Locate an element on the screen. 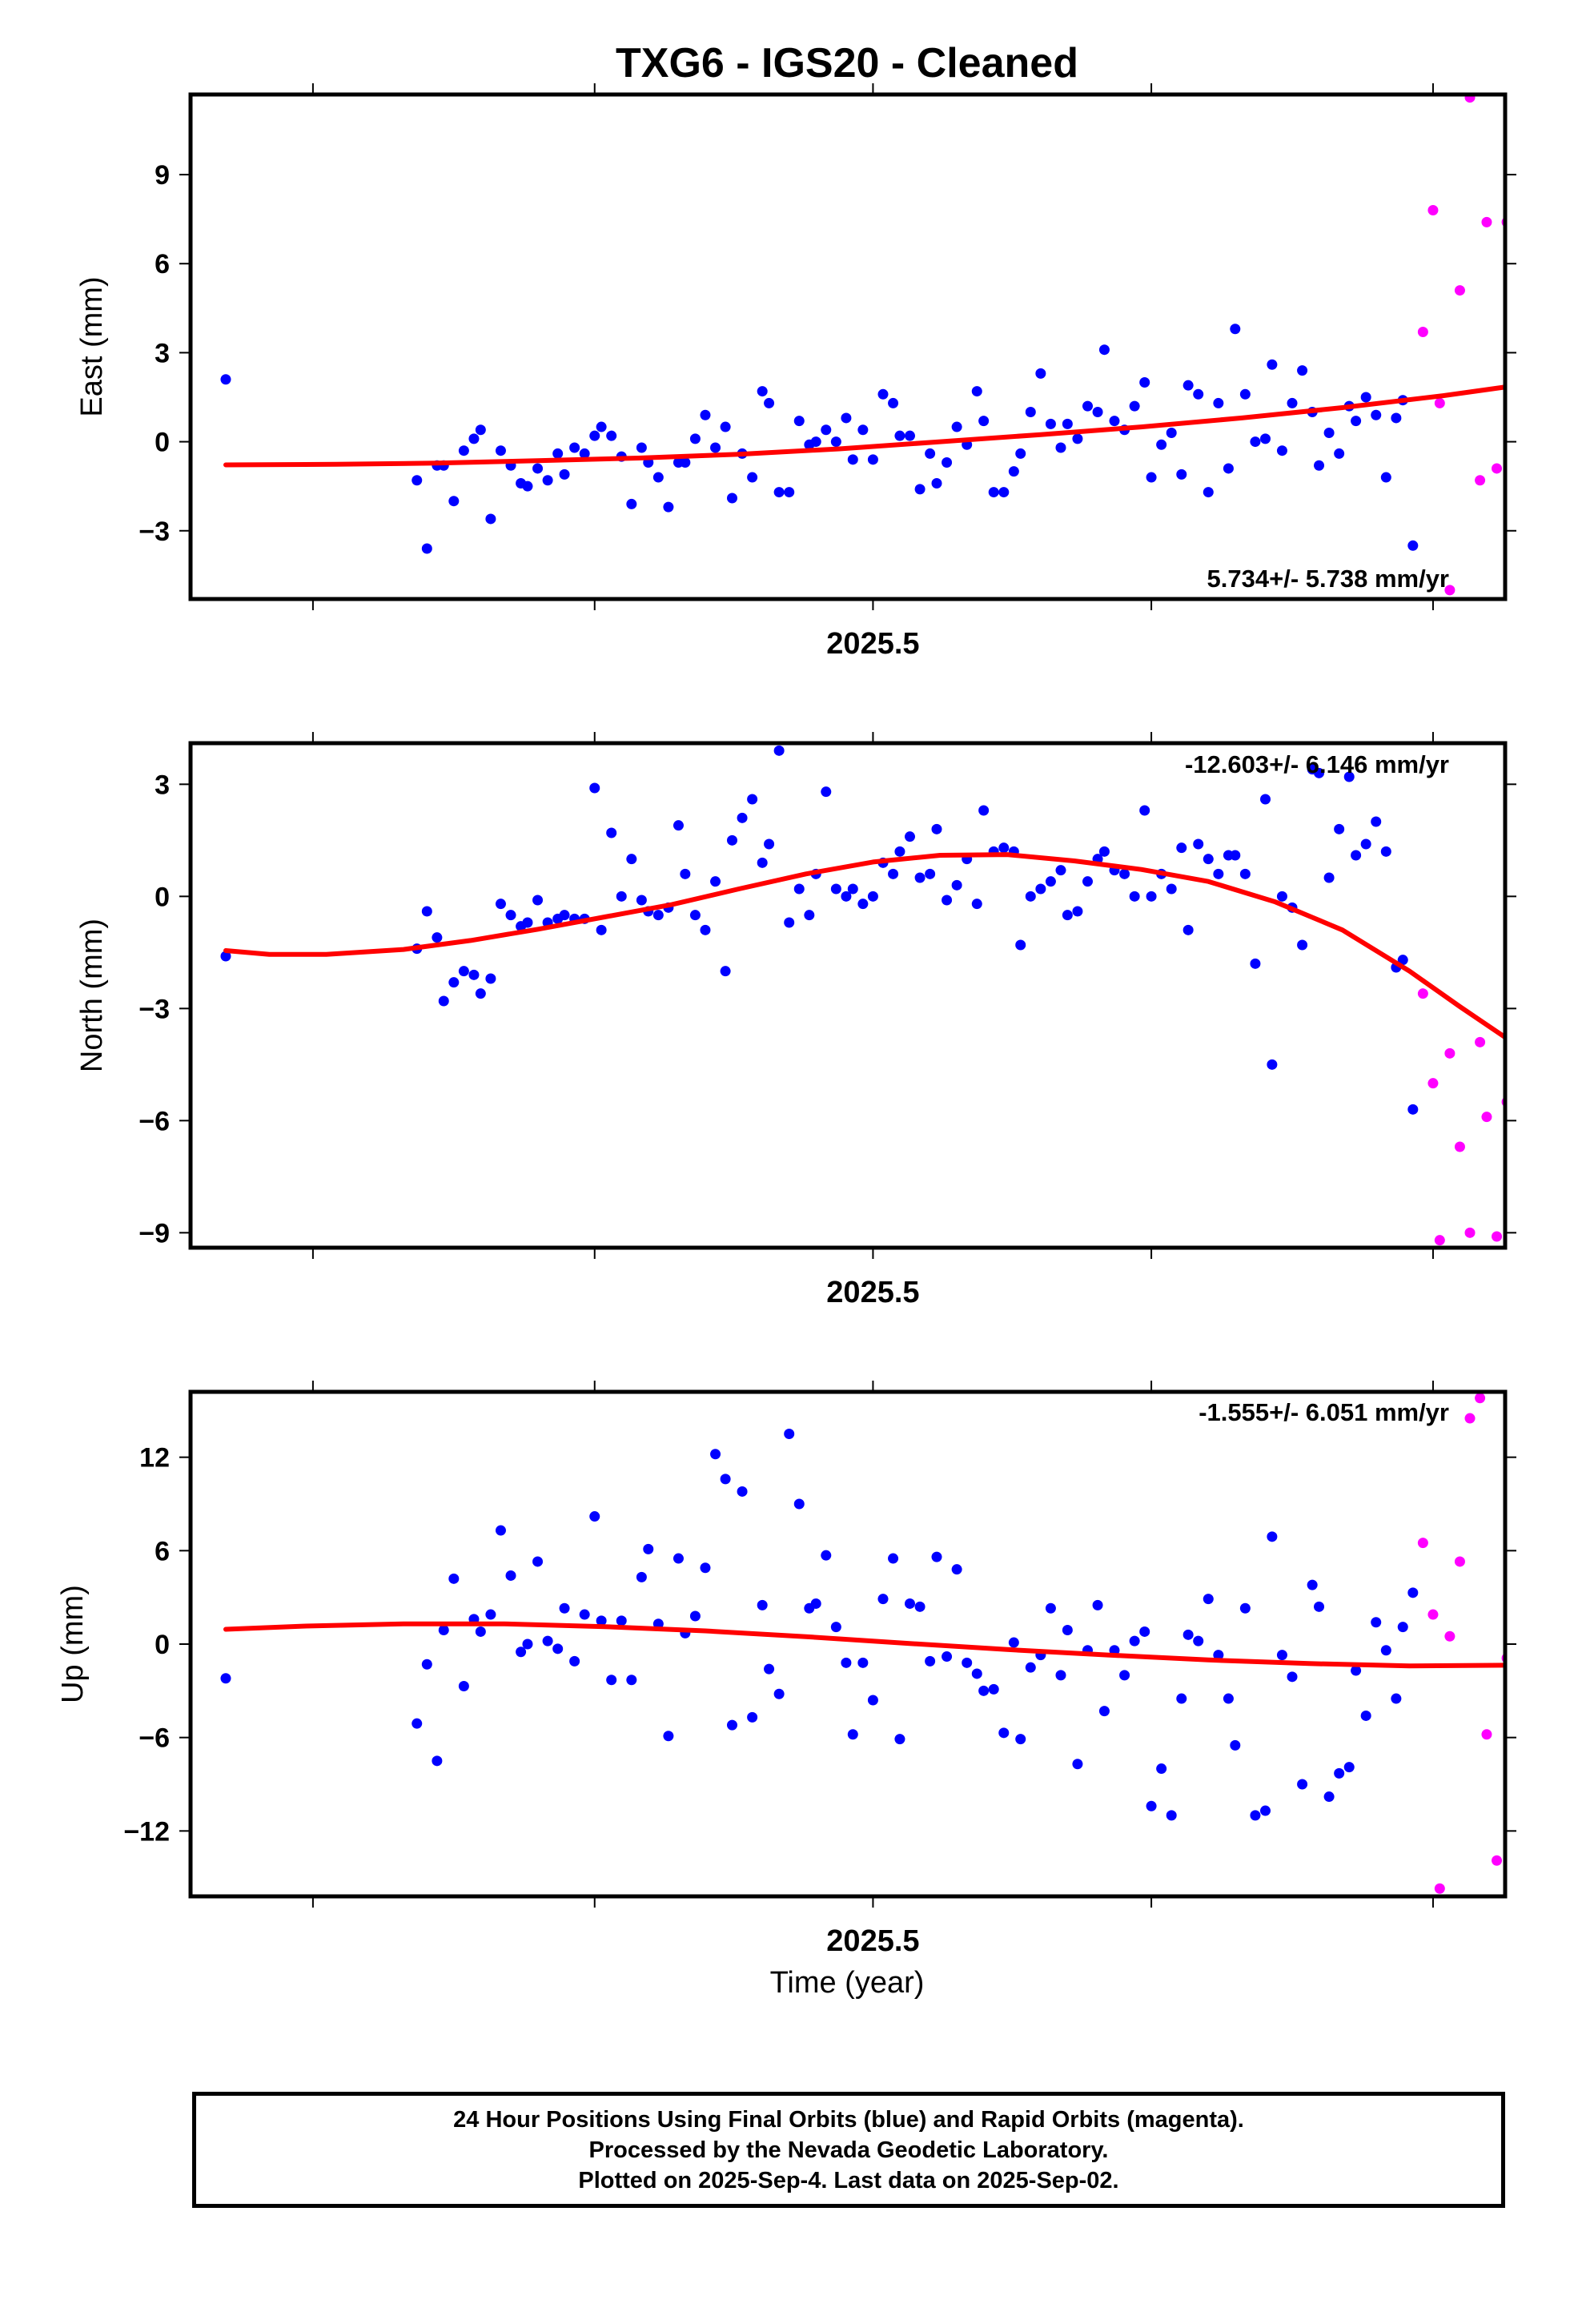 The height and width of the screenshot is (2324, 1582). east-rate-label: 5.734+/- 5.738 mm/yr is located at coordinates (1328, 579).